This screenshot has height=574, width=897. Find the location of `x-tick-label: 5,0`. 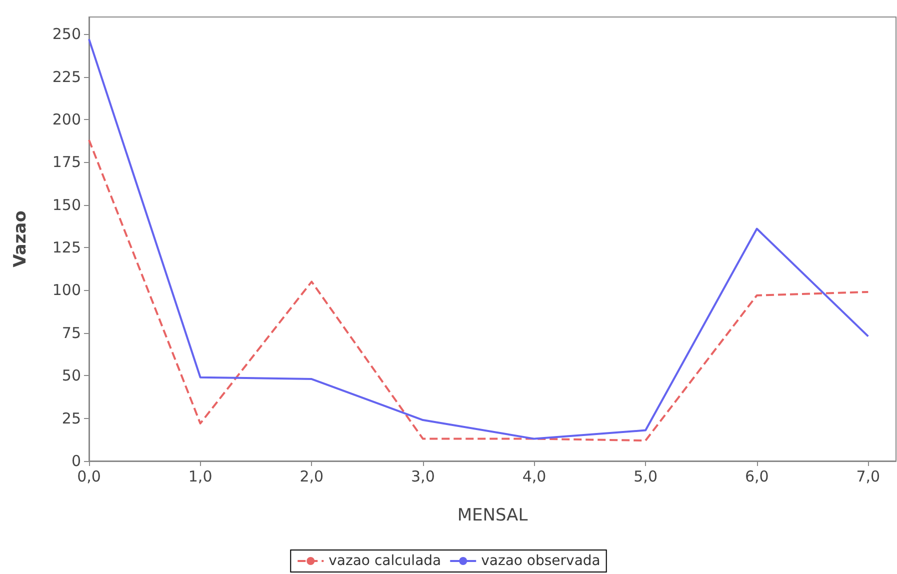

x-tick-label: 5,0 is located at coordinates (646, 477).